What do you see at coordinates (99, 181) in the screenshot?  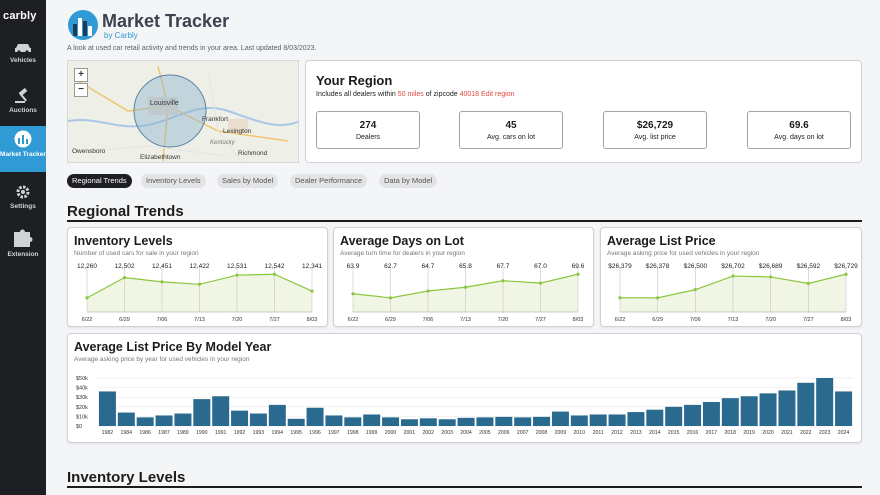 I see `tab-regional-trends: Regional Trends` at bounding box center [99, 181].